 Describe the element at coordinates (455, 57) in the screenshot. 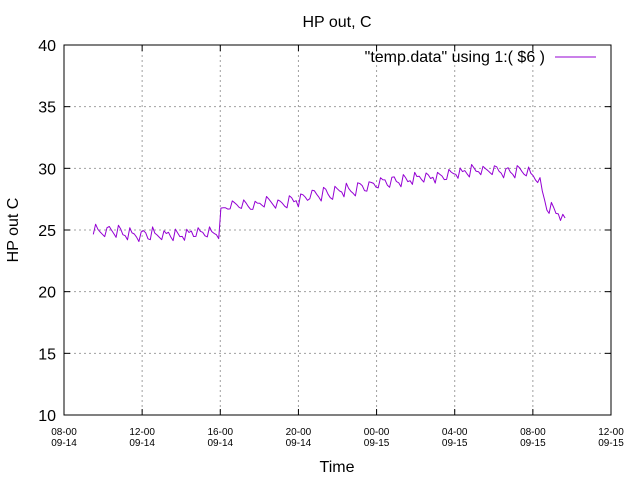

I see `legend-label: "temp.data" using 1:( $6 )` at that location.